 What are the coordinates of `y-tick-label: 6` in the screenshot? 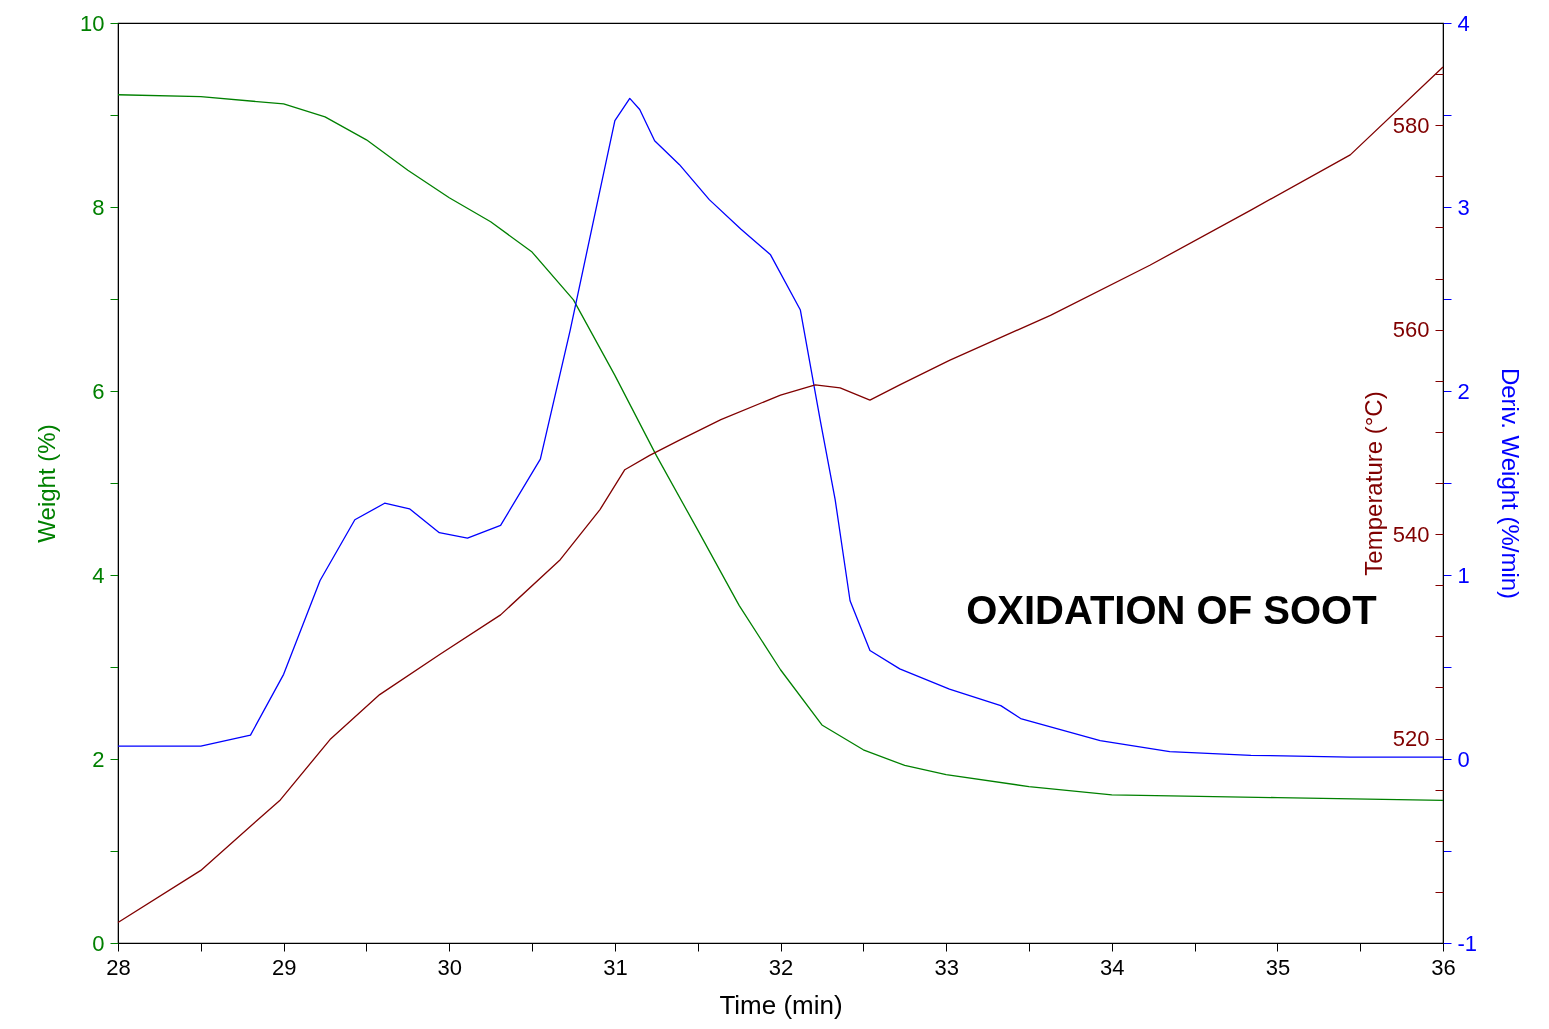 It's located at (98, 391).